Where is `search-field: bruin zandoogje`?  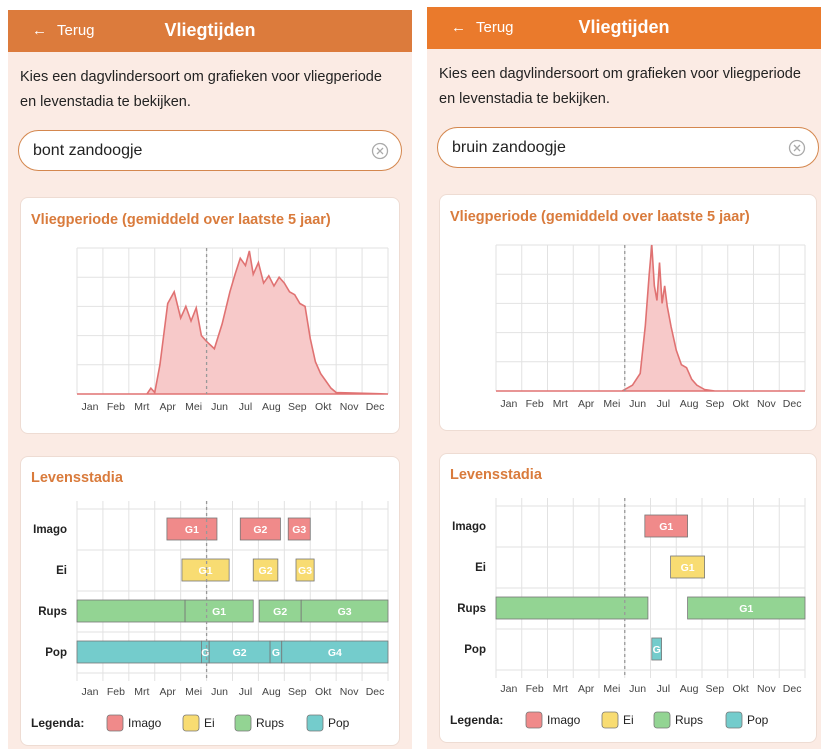
search-field: bruin zandoogje is located at coordinates (628, 147).